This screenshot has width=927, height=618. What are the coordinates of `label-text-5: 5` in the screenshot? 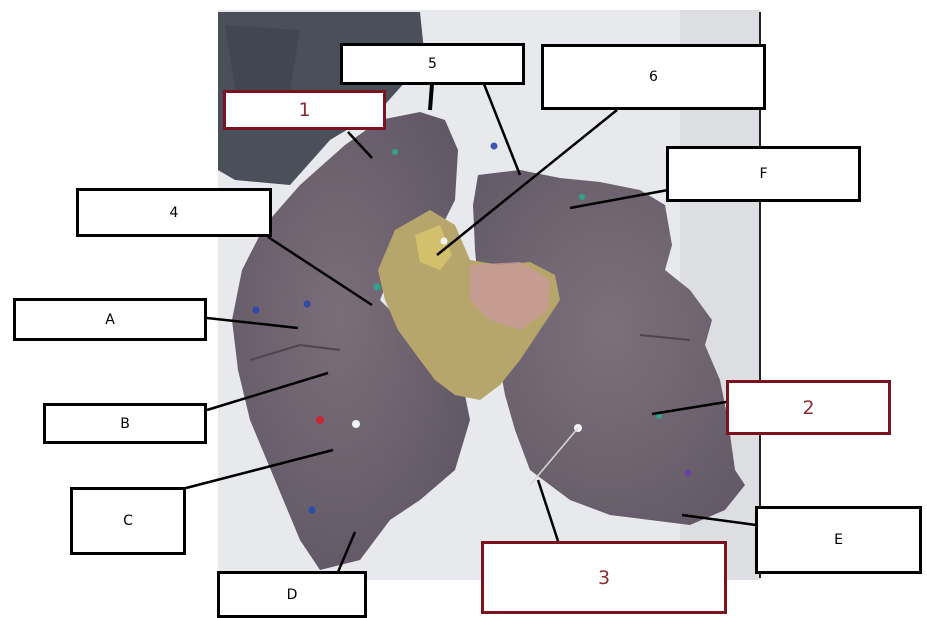 It's located at (432, 64).